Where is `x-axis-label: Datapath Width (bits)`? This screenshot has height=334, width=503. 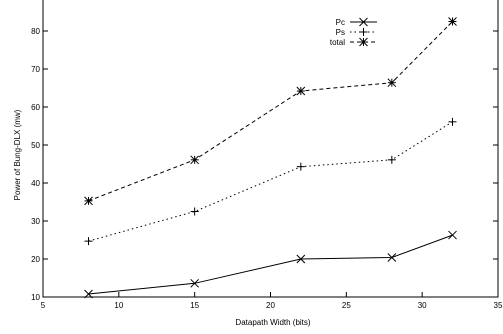 x-axis-label: Datapath Width (bits) is located at coordinates (272, 322).